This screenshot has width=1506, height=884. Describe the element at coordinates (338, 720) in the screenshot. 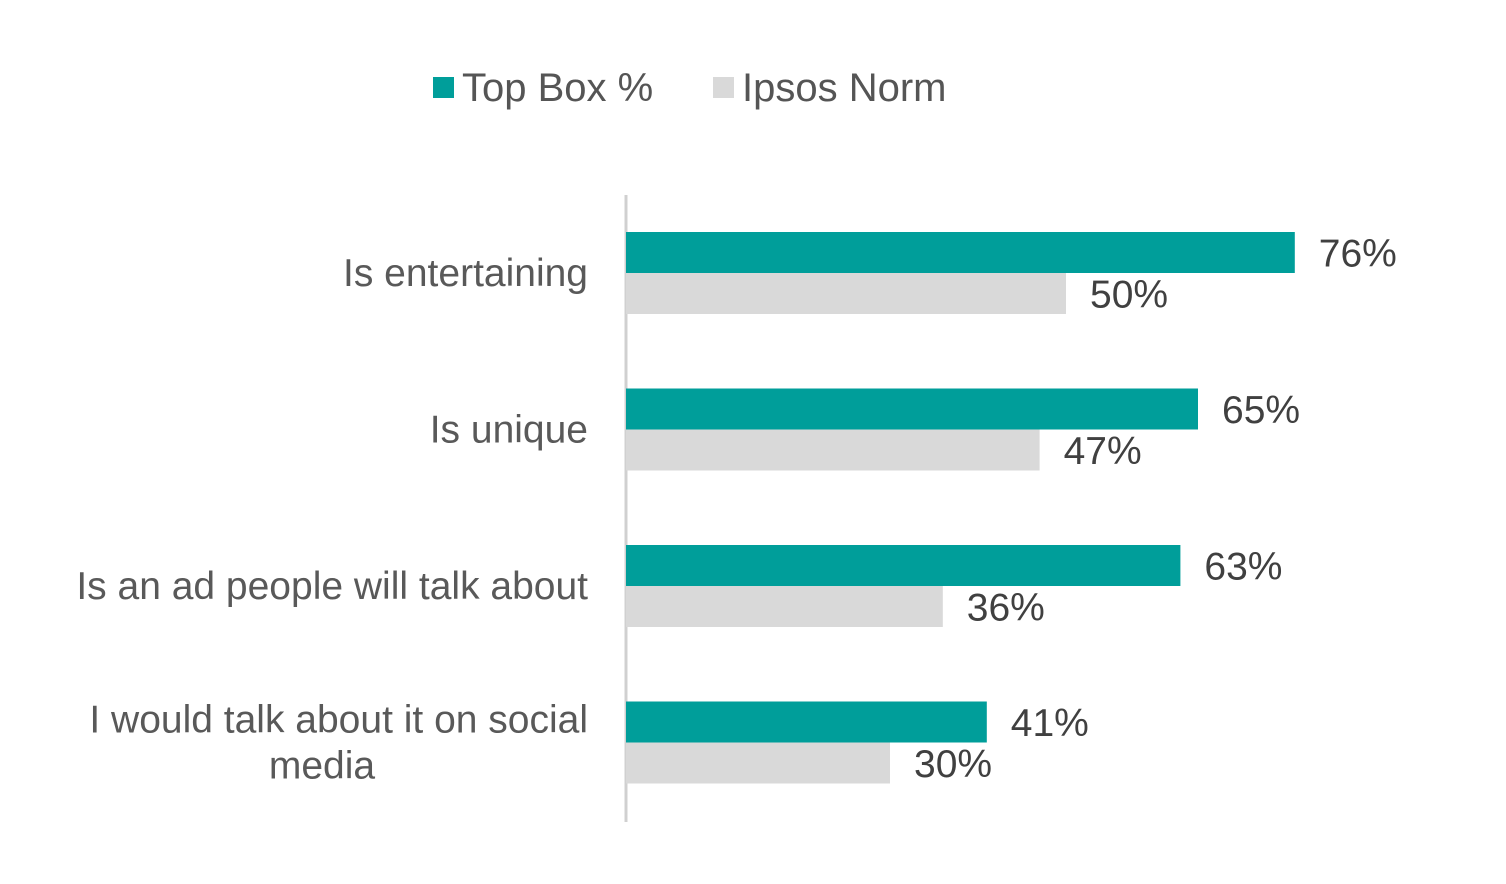

I see `category-label-i-would-talk-about-it-on-social-media-line-1: I would talk about it on social` at that location.